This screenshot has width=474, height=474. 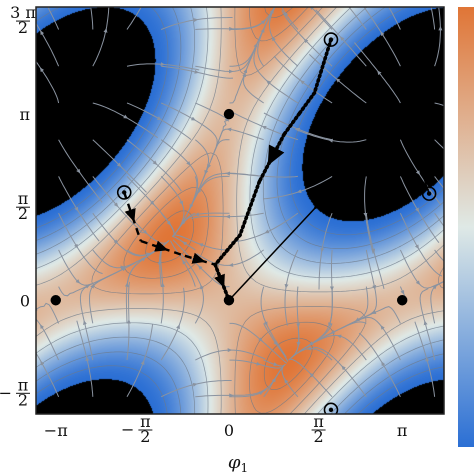 What do you see at coordinates (23, 12) in the screenshot?
I see `y-tick-num-0: 3 π` at bounding box center [23, 12].